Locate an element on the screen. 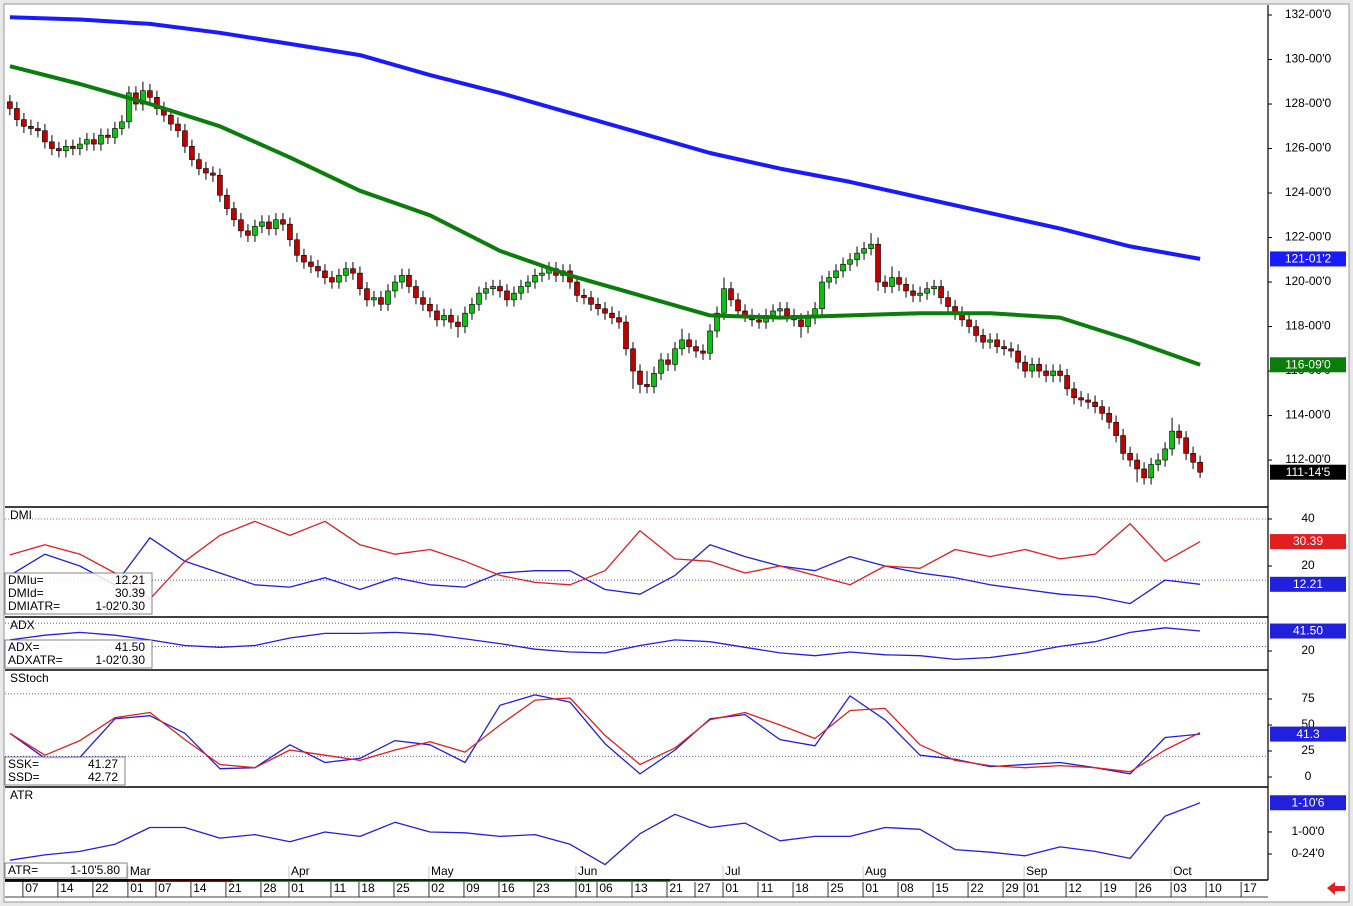 Image resolution: width=1353 pixels, height=906 pixels. x-tick-label: 14 is located at coordinates (67, 888).